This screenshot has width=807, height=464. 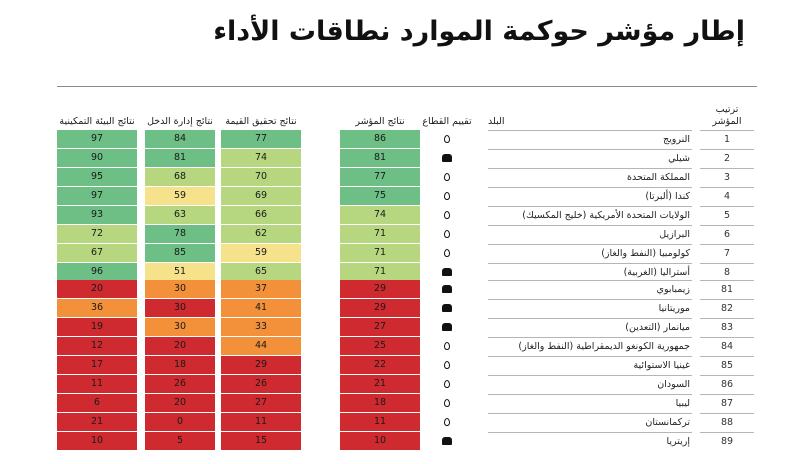 I want to click on value-score: 27, so click(x=261, y=403).